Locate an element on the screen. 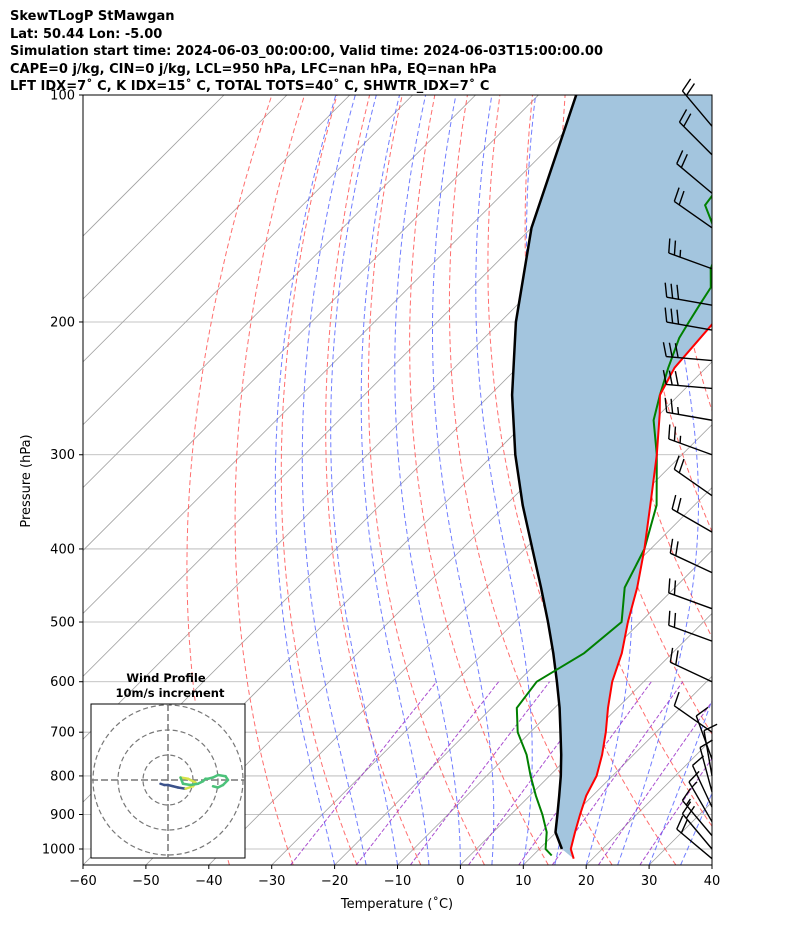  parcel-line is located at coordinates (544, 472).